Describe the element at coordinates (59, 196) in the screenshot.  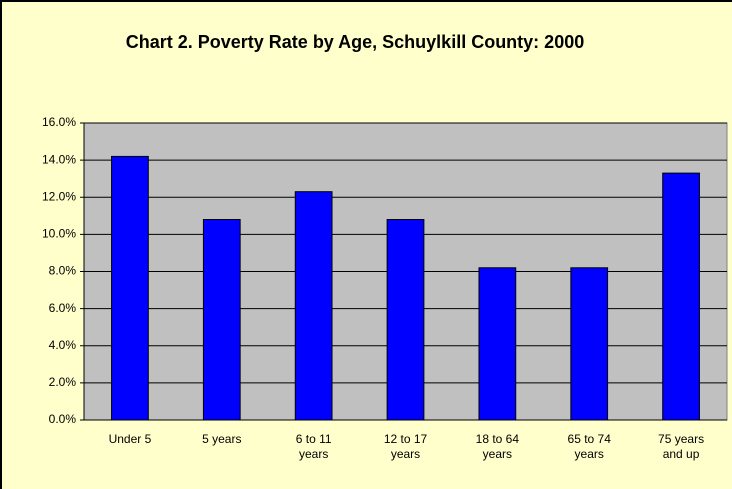
I see `y-tick-label: 12.0%` at that location.